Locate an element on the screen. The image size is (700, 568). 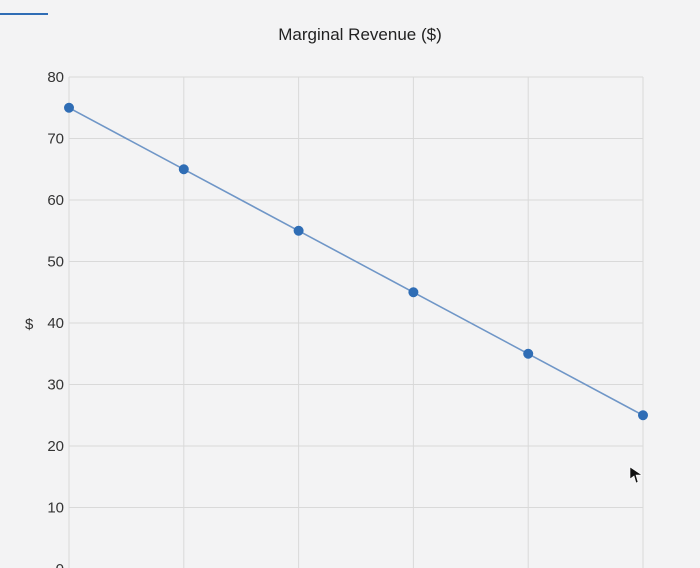
y-tick-label: 50 is located at coordinates (55, 262).